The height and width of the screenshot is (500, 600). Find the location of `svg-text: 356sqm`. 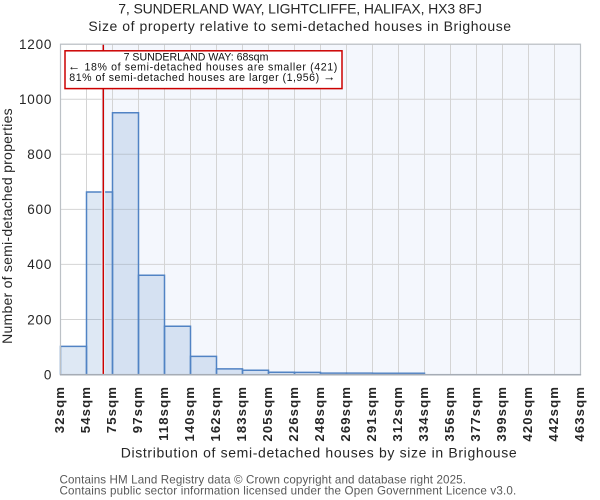

svg-text: 356sqm is located at coordinates (449, 414).